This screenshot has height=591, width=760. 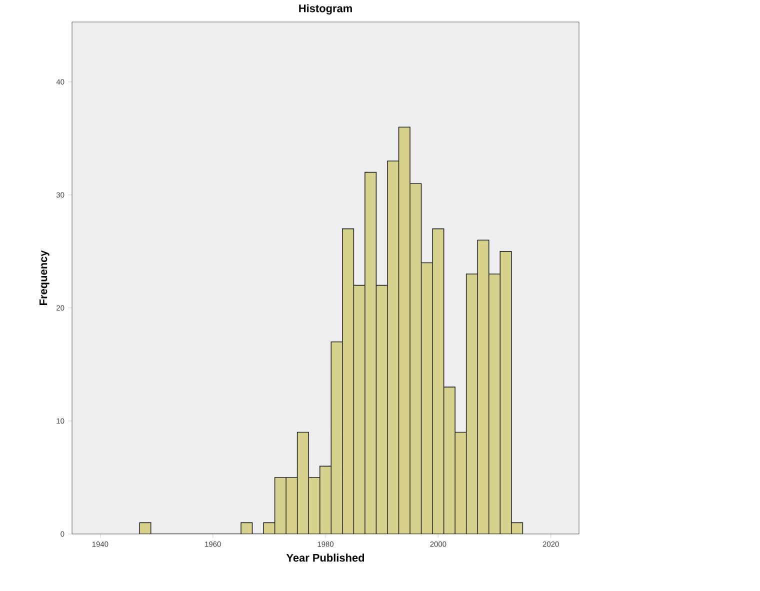 I want to click on chart-title: Histogram, so click(x=325, y=9).